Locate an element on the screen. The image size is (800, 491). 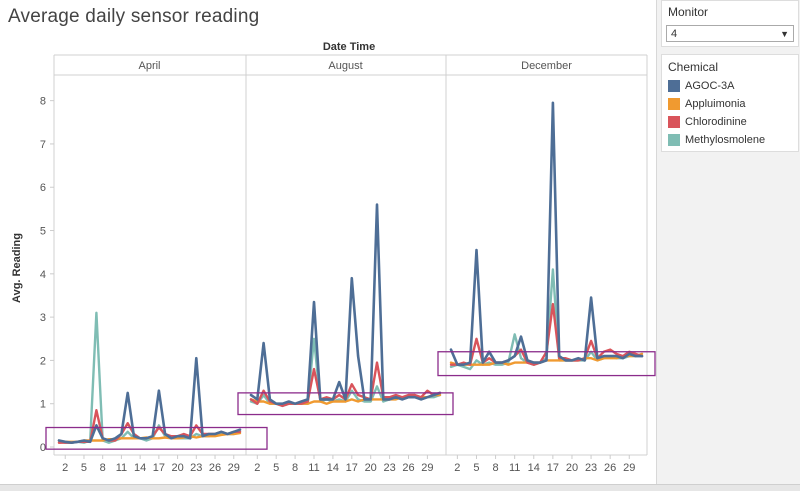
chart-title: Average daily sensor reading is located at coordinates (134, 16).